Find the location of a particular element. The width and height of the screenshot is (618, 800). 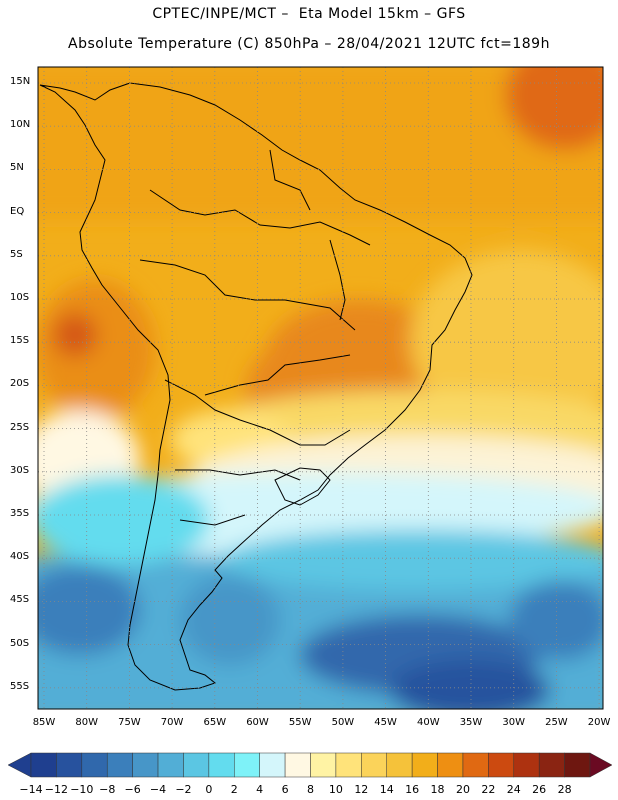

colorbar-label: 8 is located at coordinates (310, 789).